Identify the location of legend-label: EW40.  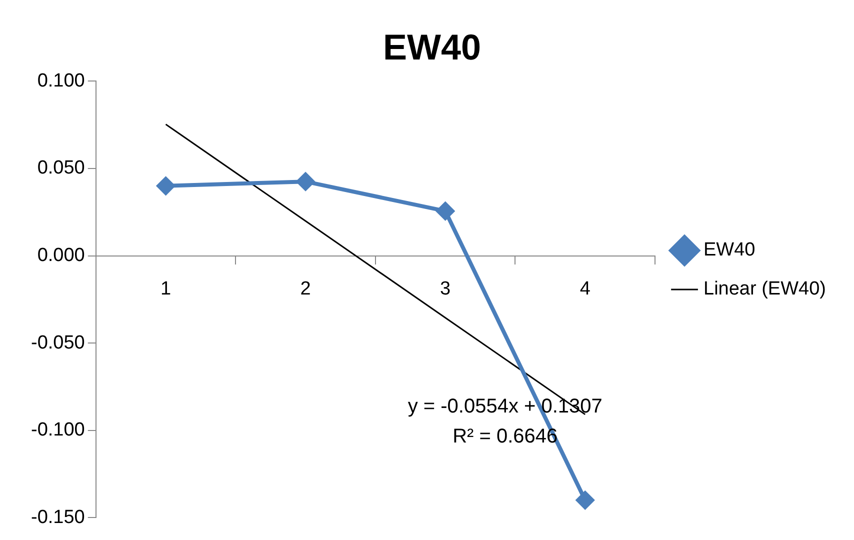
(730, 250).